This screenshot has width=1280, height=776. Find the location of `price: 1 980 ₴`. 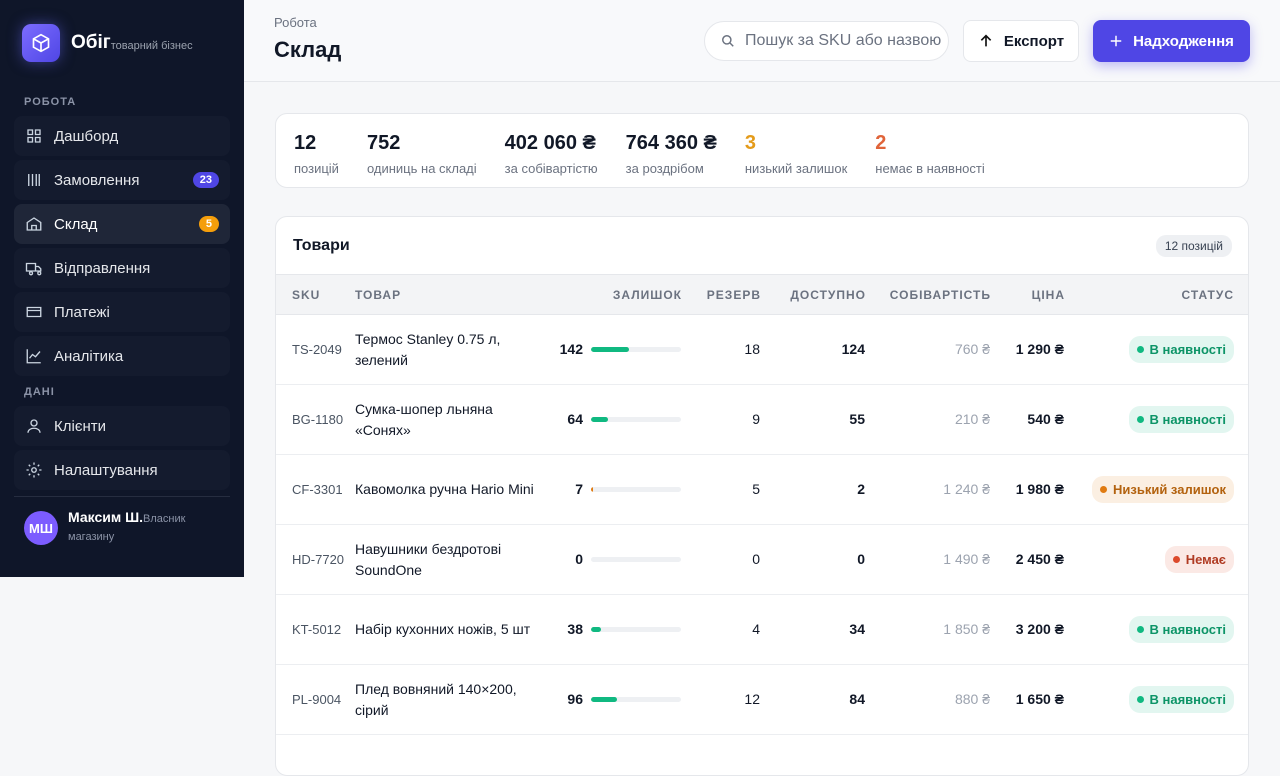

price: 1 980 ₴ is located at coordinates (1028, 489).